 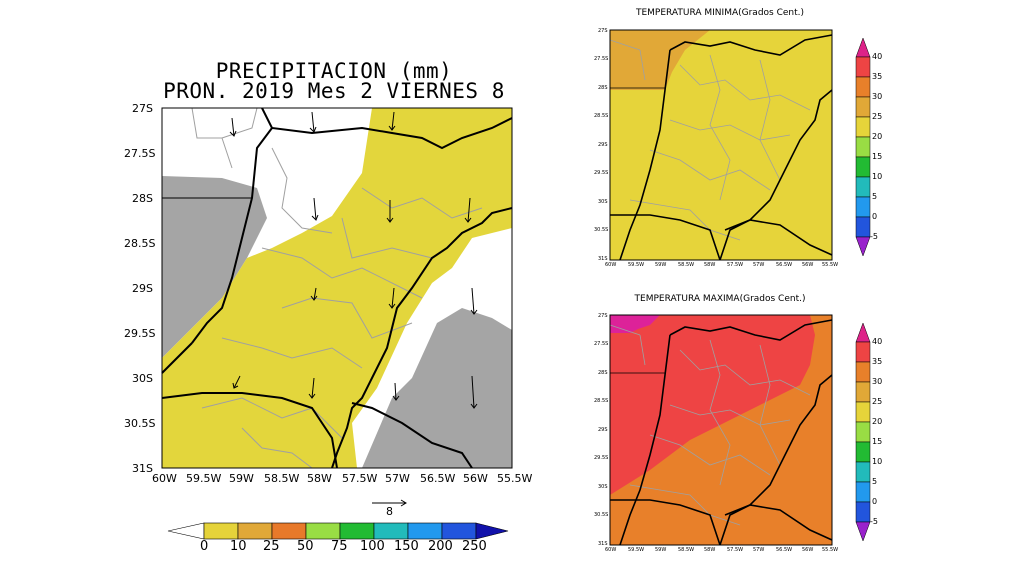 What do you see at coordinates (603, 373) in the screenshot?
I see `tmax-lat-28s: 28S` at bounding box center [603, 373].